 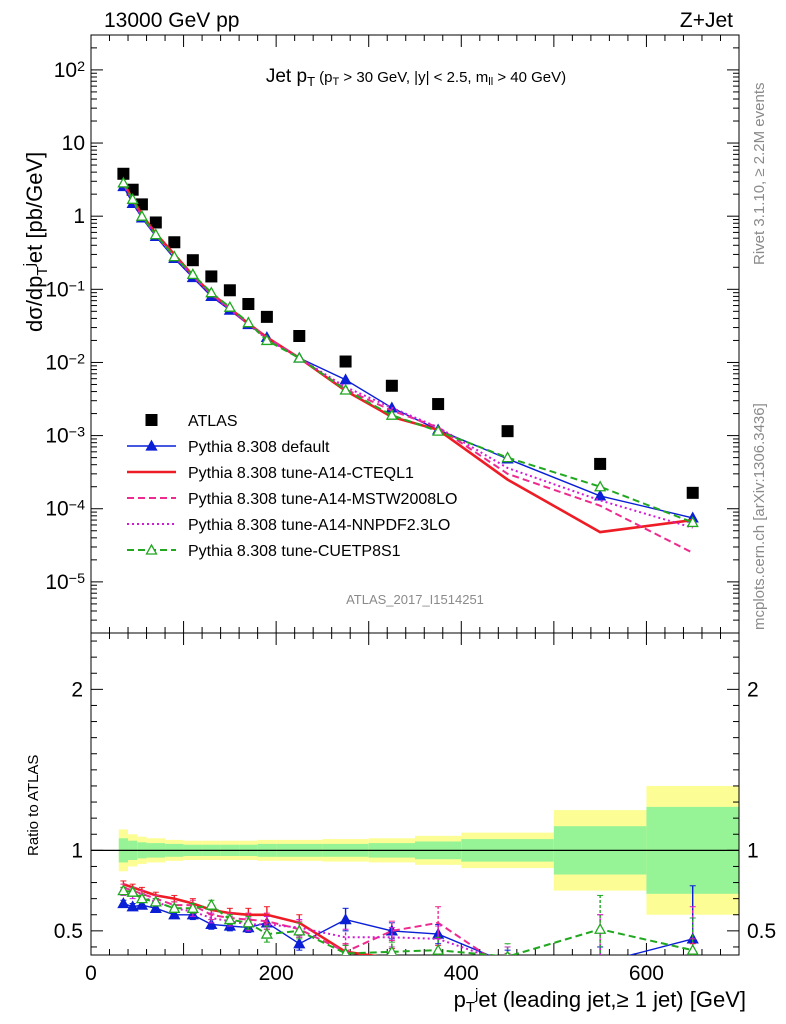 I want to click on ratio-y-tick-label-right: 0.5, so click(x=761, y=931).